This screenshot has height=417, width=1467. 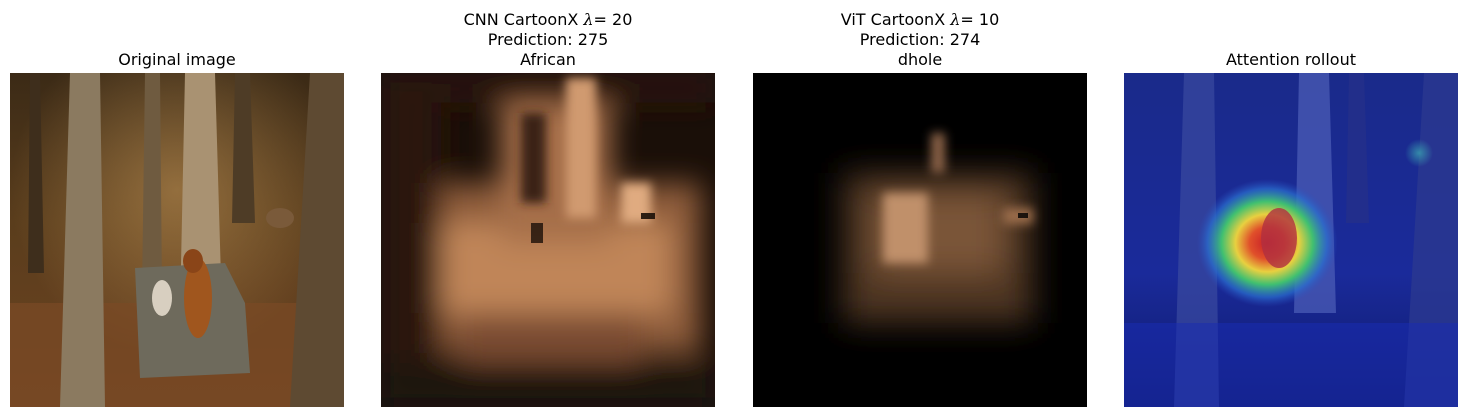 What do you see at coordinates (893, 19) in the screenshot?
I see `title-prefix: ViT CartoonX` at bounding box center [893, 19].